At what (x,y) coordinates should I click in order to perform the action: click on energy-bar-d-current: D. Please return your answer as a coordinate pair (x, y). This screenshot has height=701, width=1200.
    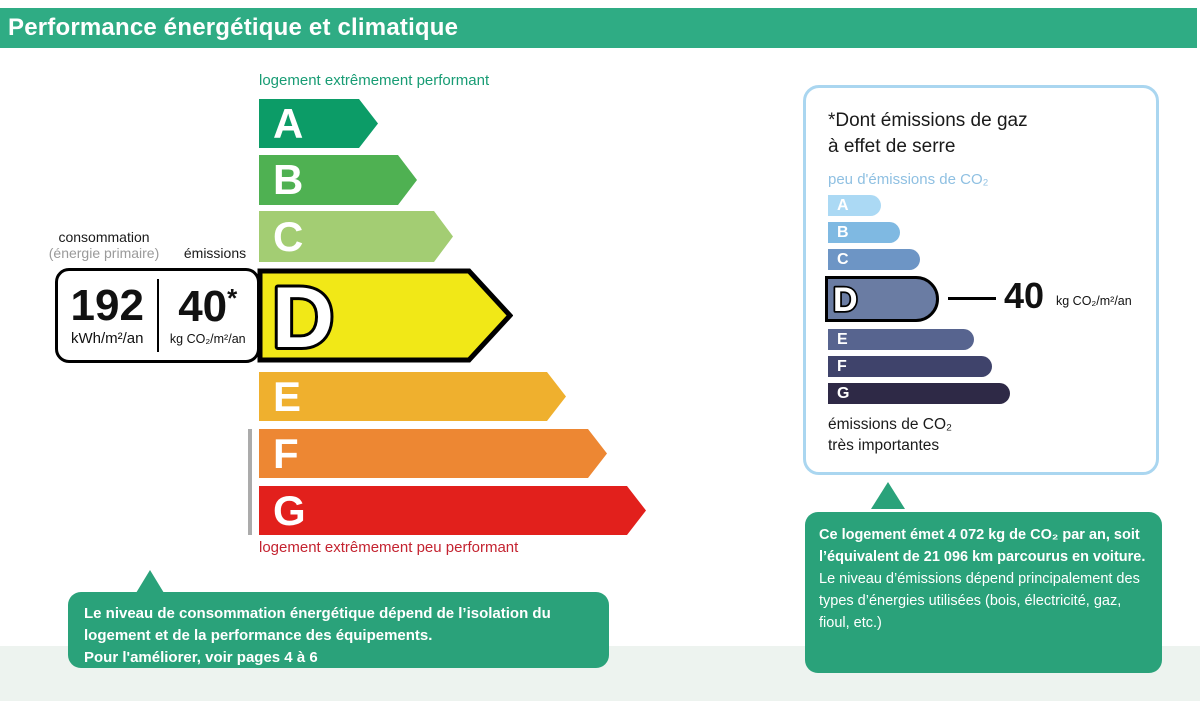
    Looking at the image, I should click on (385, 315).